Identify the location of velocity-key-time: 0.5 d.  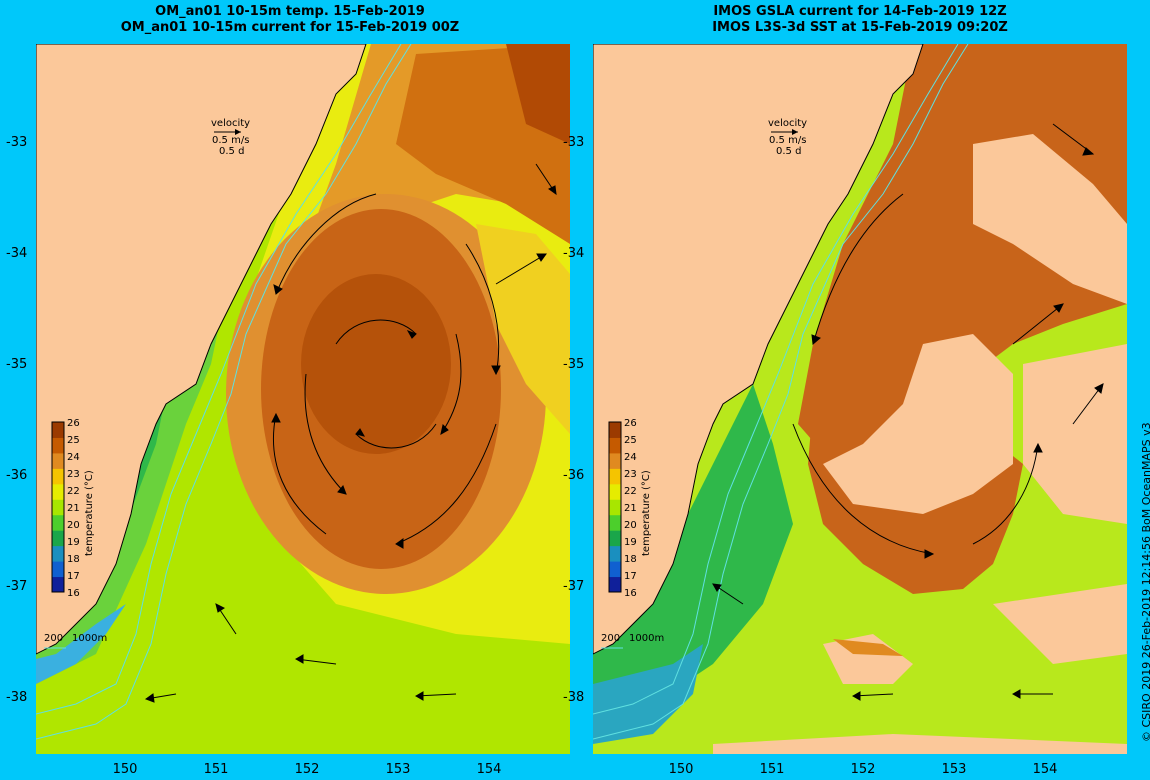
(231, 151).